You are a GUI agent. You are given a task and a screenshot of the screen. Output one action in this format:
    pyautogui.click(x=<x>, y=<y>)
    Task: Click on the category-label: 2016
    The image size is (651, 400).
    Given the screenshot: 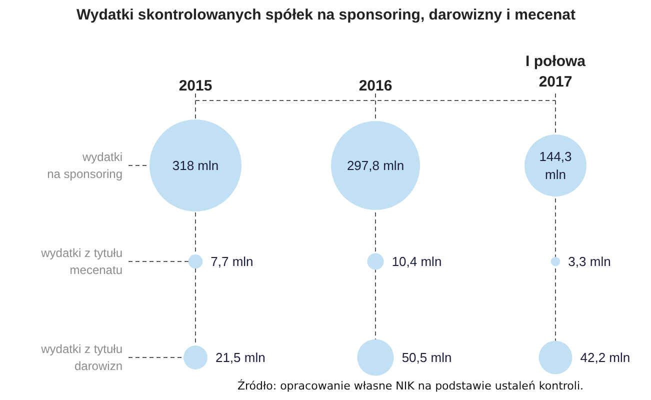 What is the action you would take?
    pyautogui.click(x=375, y=86)
    